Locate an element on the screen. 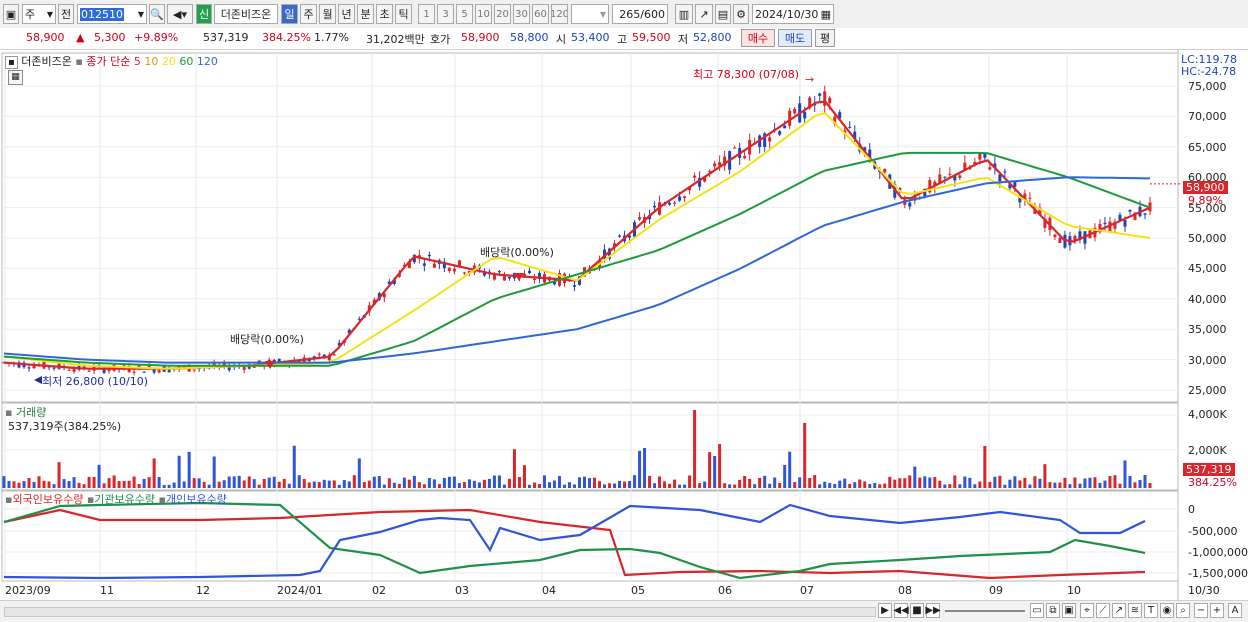  price-ylabel-4: 55,000 is located at coordinates (1207, 208).